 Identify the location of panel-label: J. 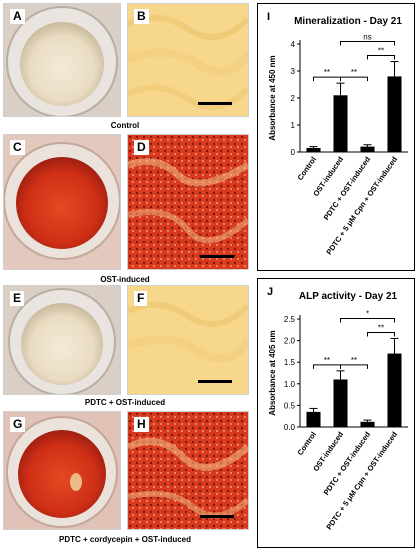
(270, 292).